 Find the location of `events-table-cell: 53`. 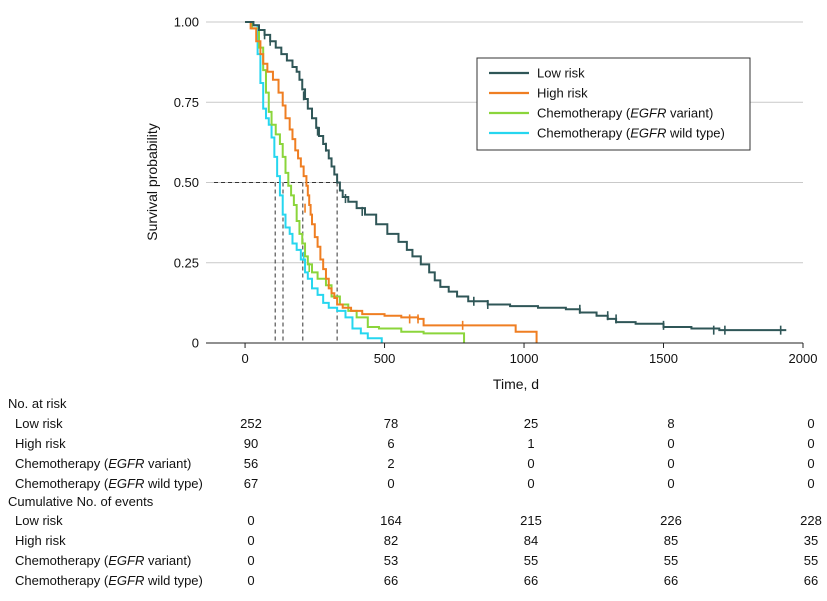

events-table-cell: 53 is located at coordinates (391, 560).